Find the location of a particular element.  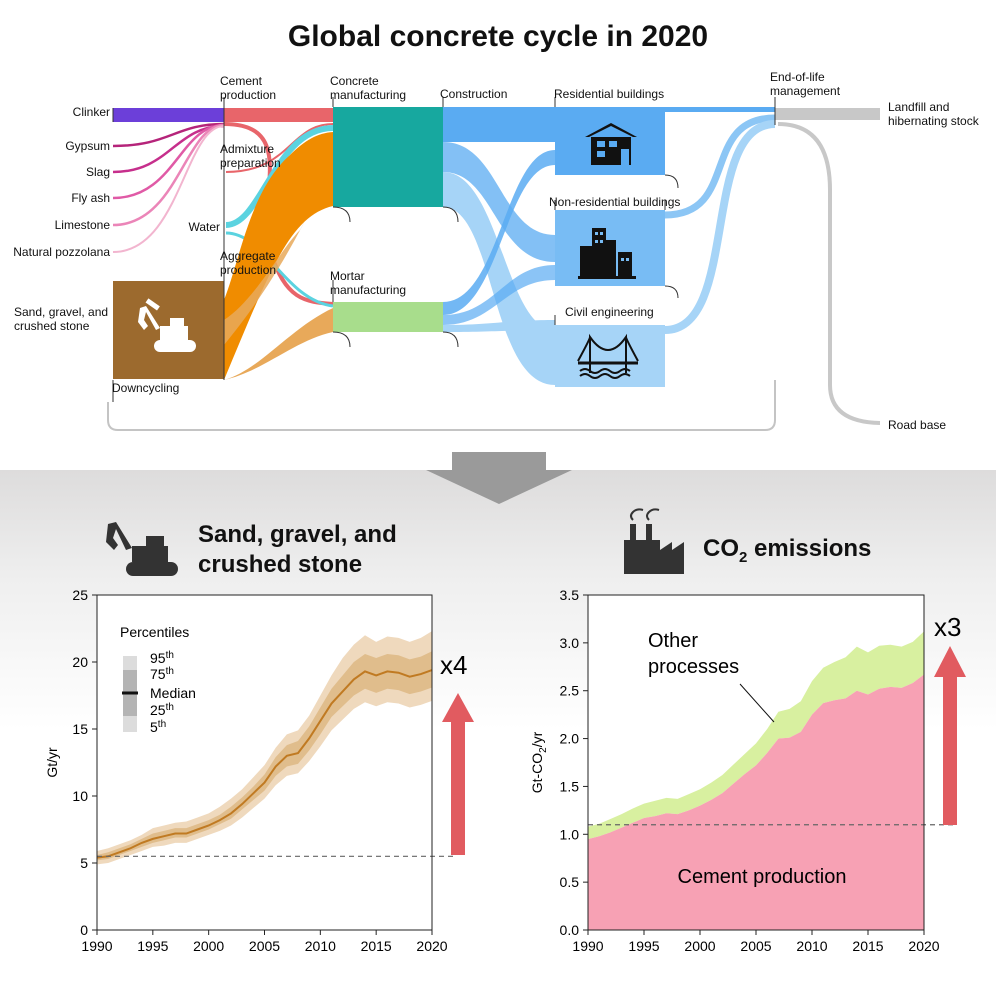

stage-label-roadbase: Road base is located at coordinates (917, 425).